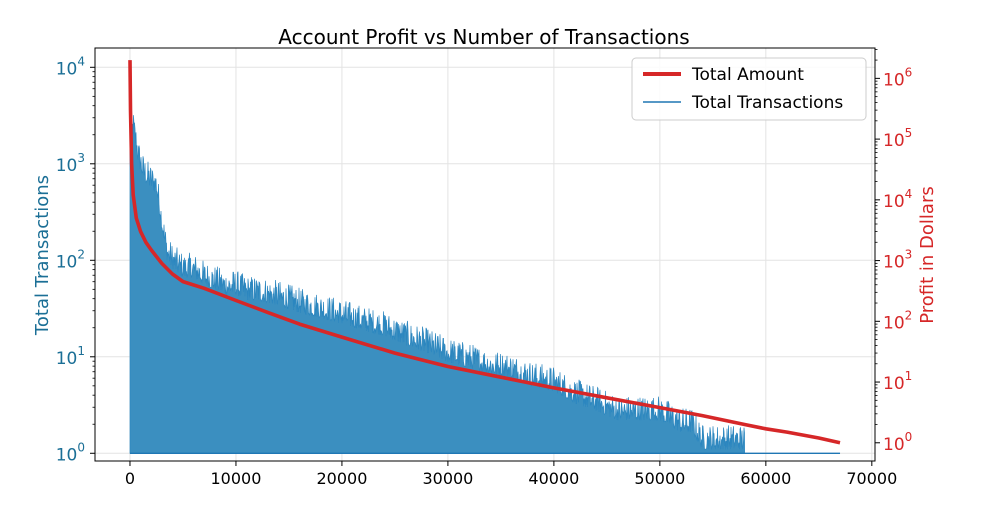  I want to click on y-right-tick-label: 10², so click(897, 320).